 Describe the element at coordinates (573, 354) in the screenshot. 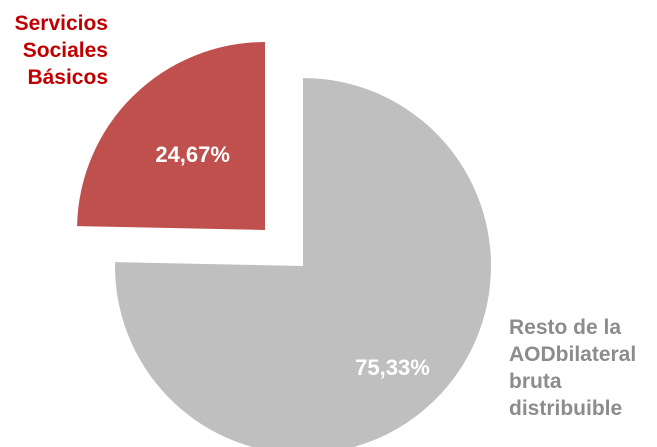

I see `category-label-line: AODbilateral` at that location.